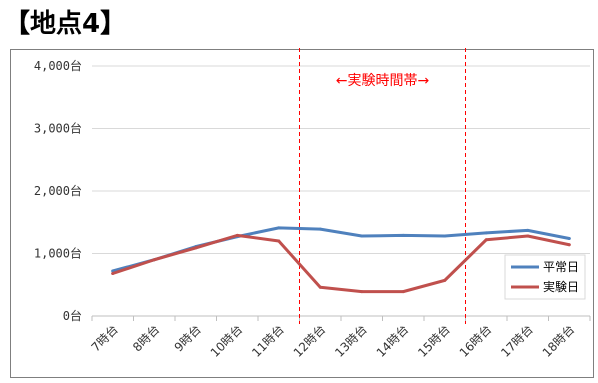  What do you see at coordinates (516, 341) in the screenshot?
I see `x-tick-label: 17時台` at bounding box center [516, 341].